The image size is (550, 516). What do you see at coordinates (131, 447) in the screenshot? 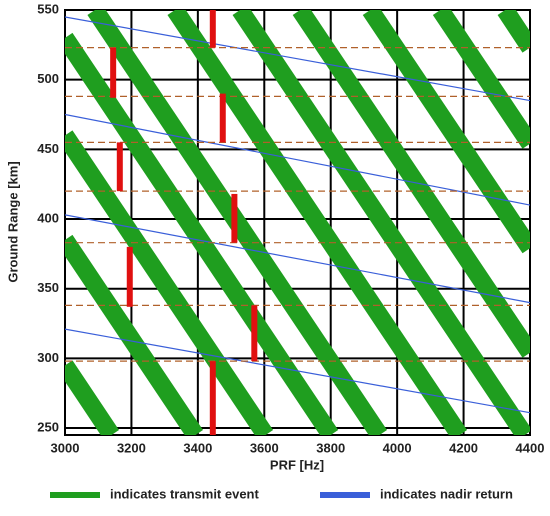
I see `x-tick-label: 3200` at bounding box center [131, 447].